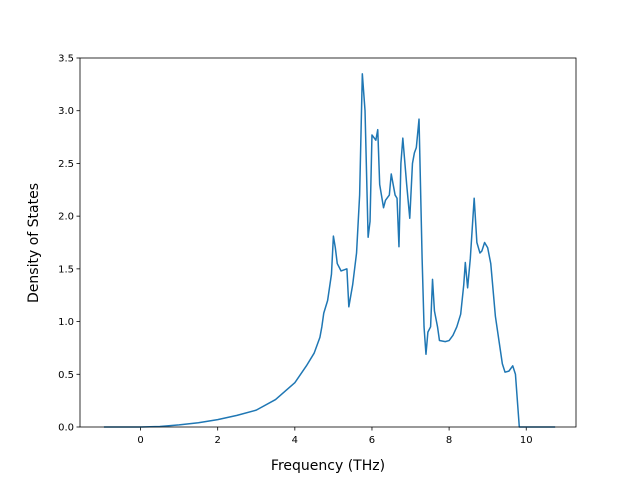 The height and width of the screenshot is (480, 640). What do you see at coordinates (66, 217) in the screenshot?
I see `y-tick-label: 2.0` at bounding box center [66, 217].